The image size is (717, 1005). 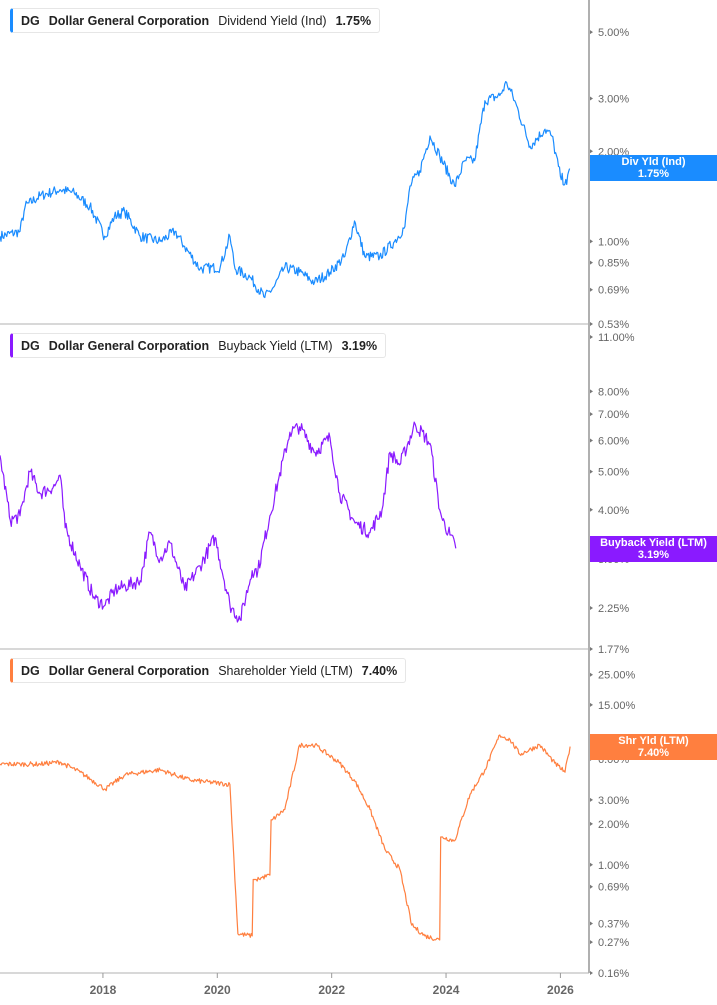 What do you see at coordinates (653, 753) in the screenshot?
I see `value-label-value: 7.40%` at bounding box center [653, 753].